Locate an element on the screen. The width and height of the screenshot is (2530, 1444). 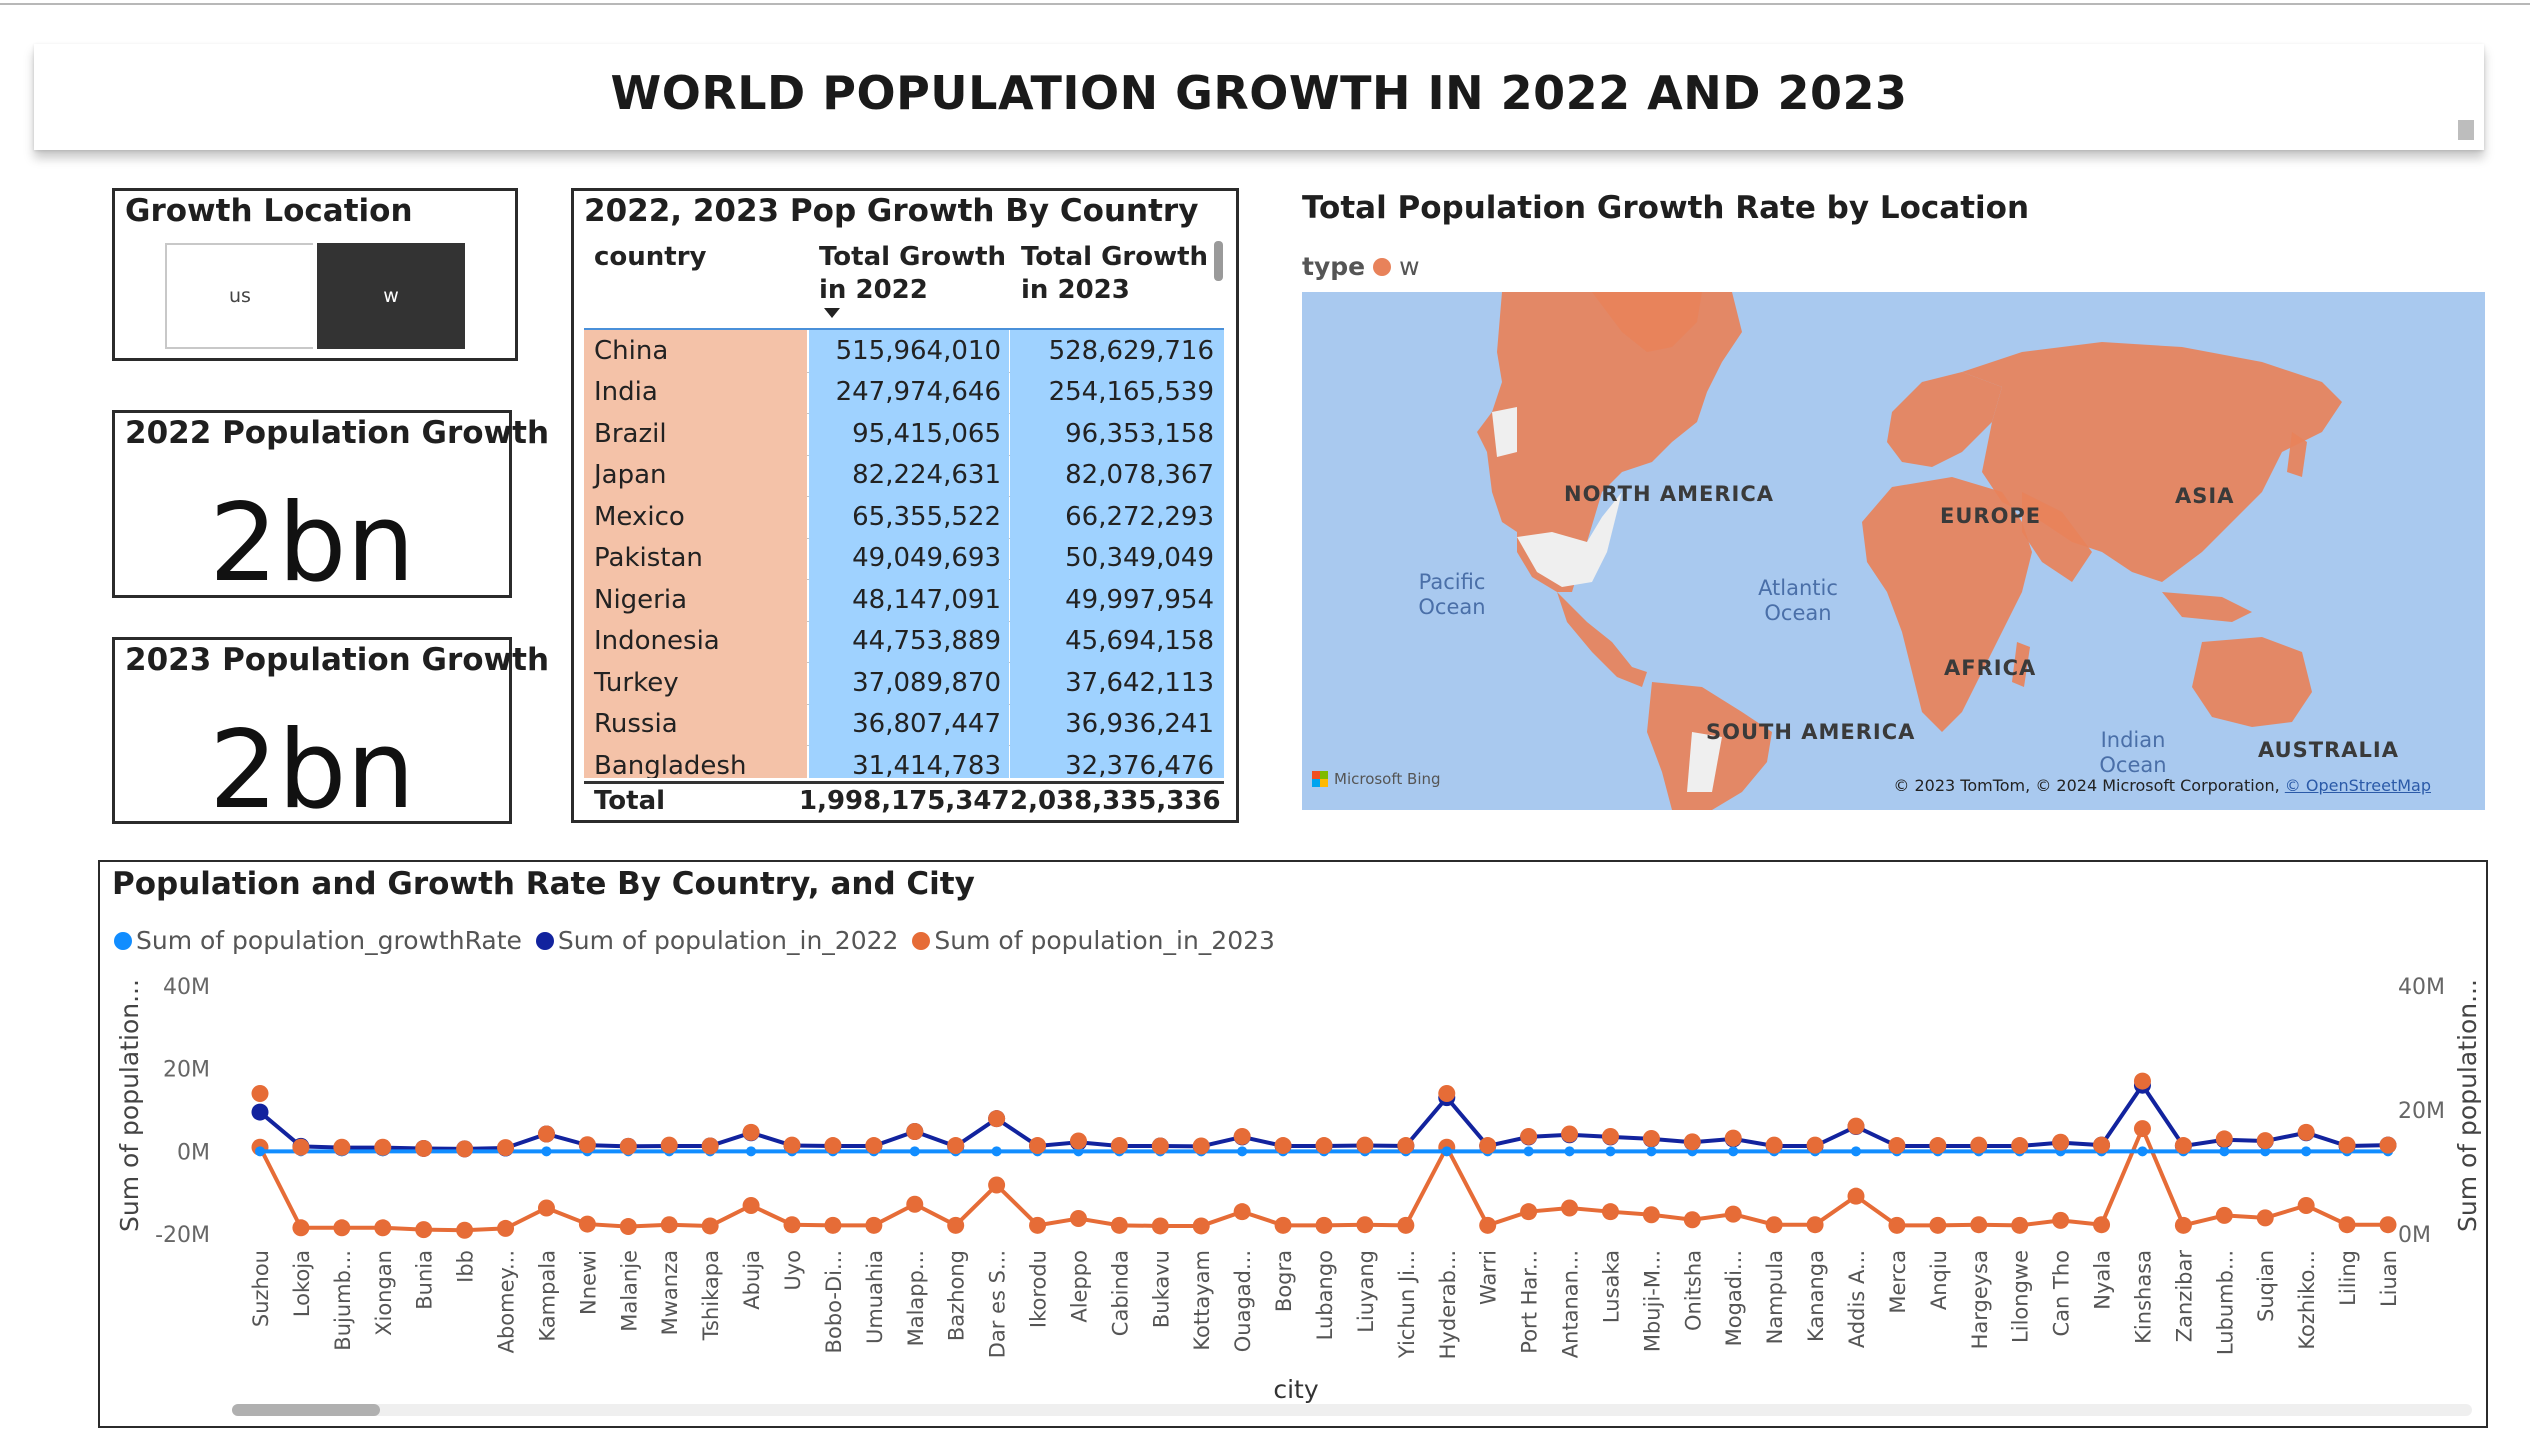
column-header-country: country is located at coordinates (650, 257).